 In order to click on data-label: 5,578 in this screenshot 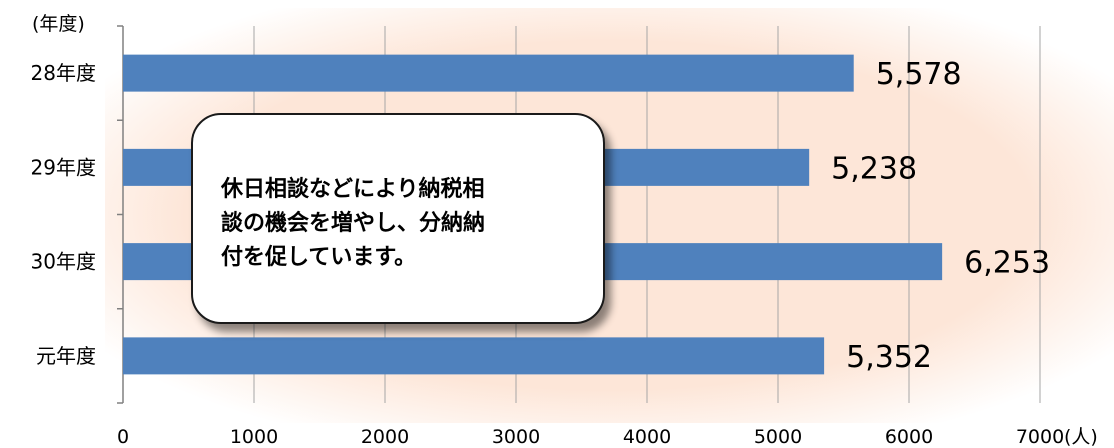, I will do `click(919, 74)`.